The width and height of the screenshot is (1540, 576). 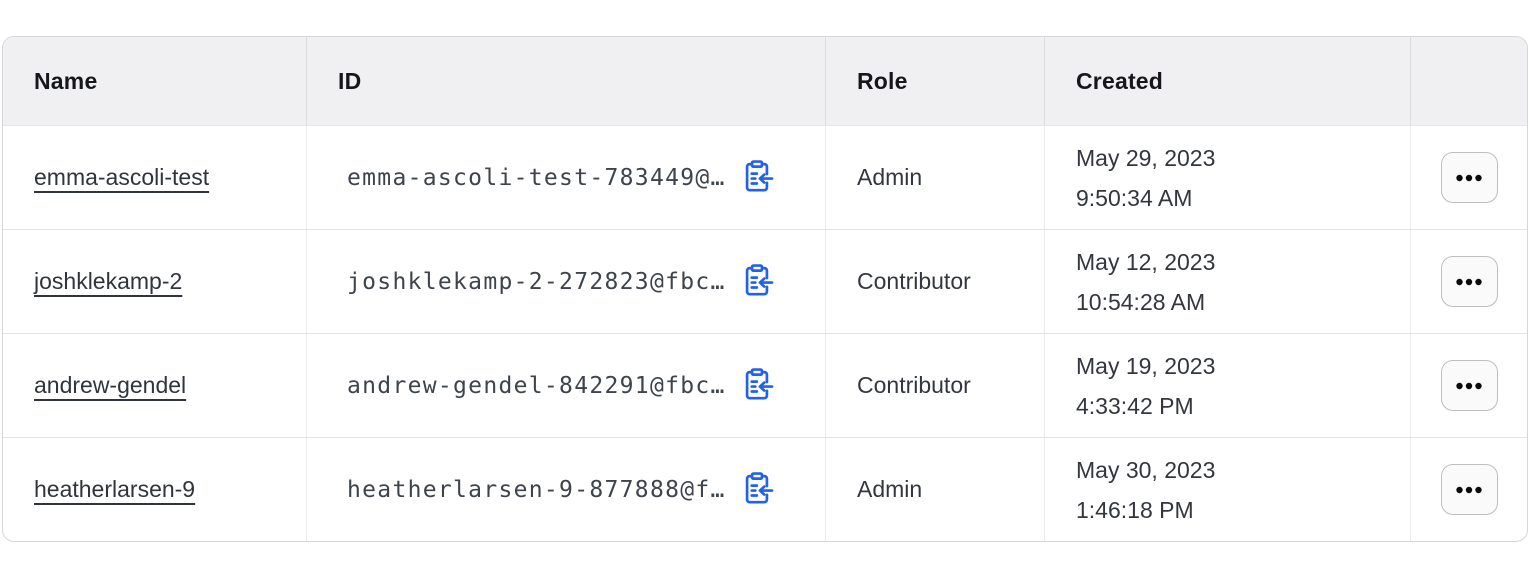 I want to click on created-value: May 29, 2023 9:50:34 AM, so click(x=1145, y=178).